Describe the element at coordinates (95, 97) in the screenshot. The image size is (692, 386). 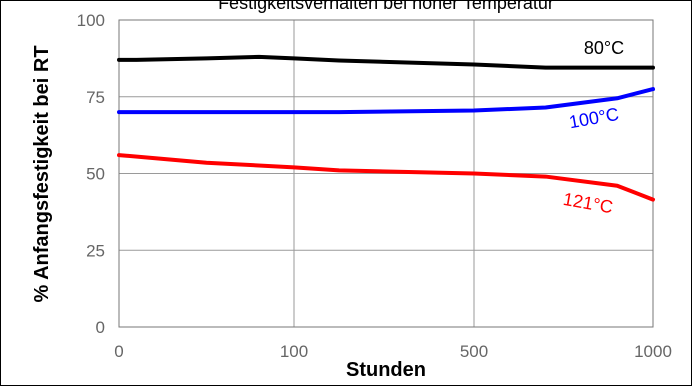
I see `y-tick-label: 75` at that location.